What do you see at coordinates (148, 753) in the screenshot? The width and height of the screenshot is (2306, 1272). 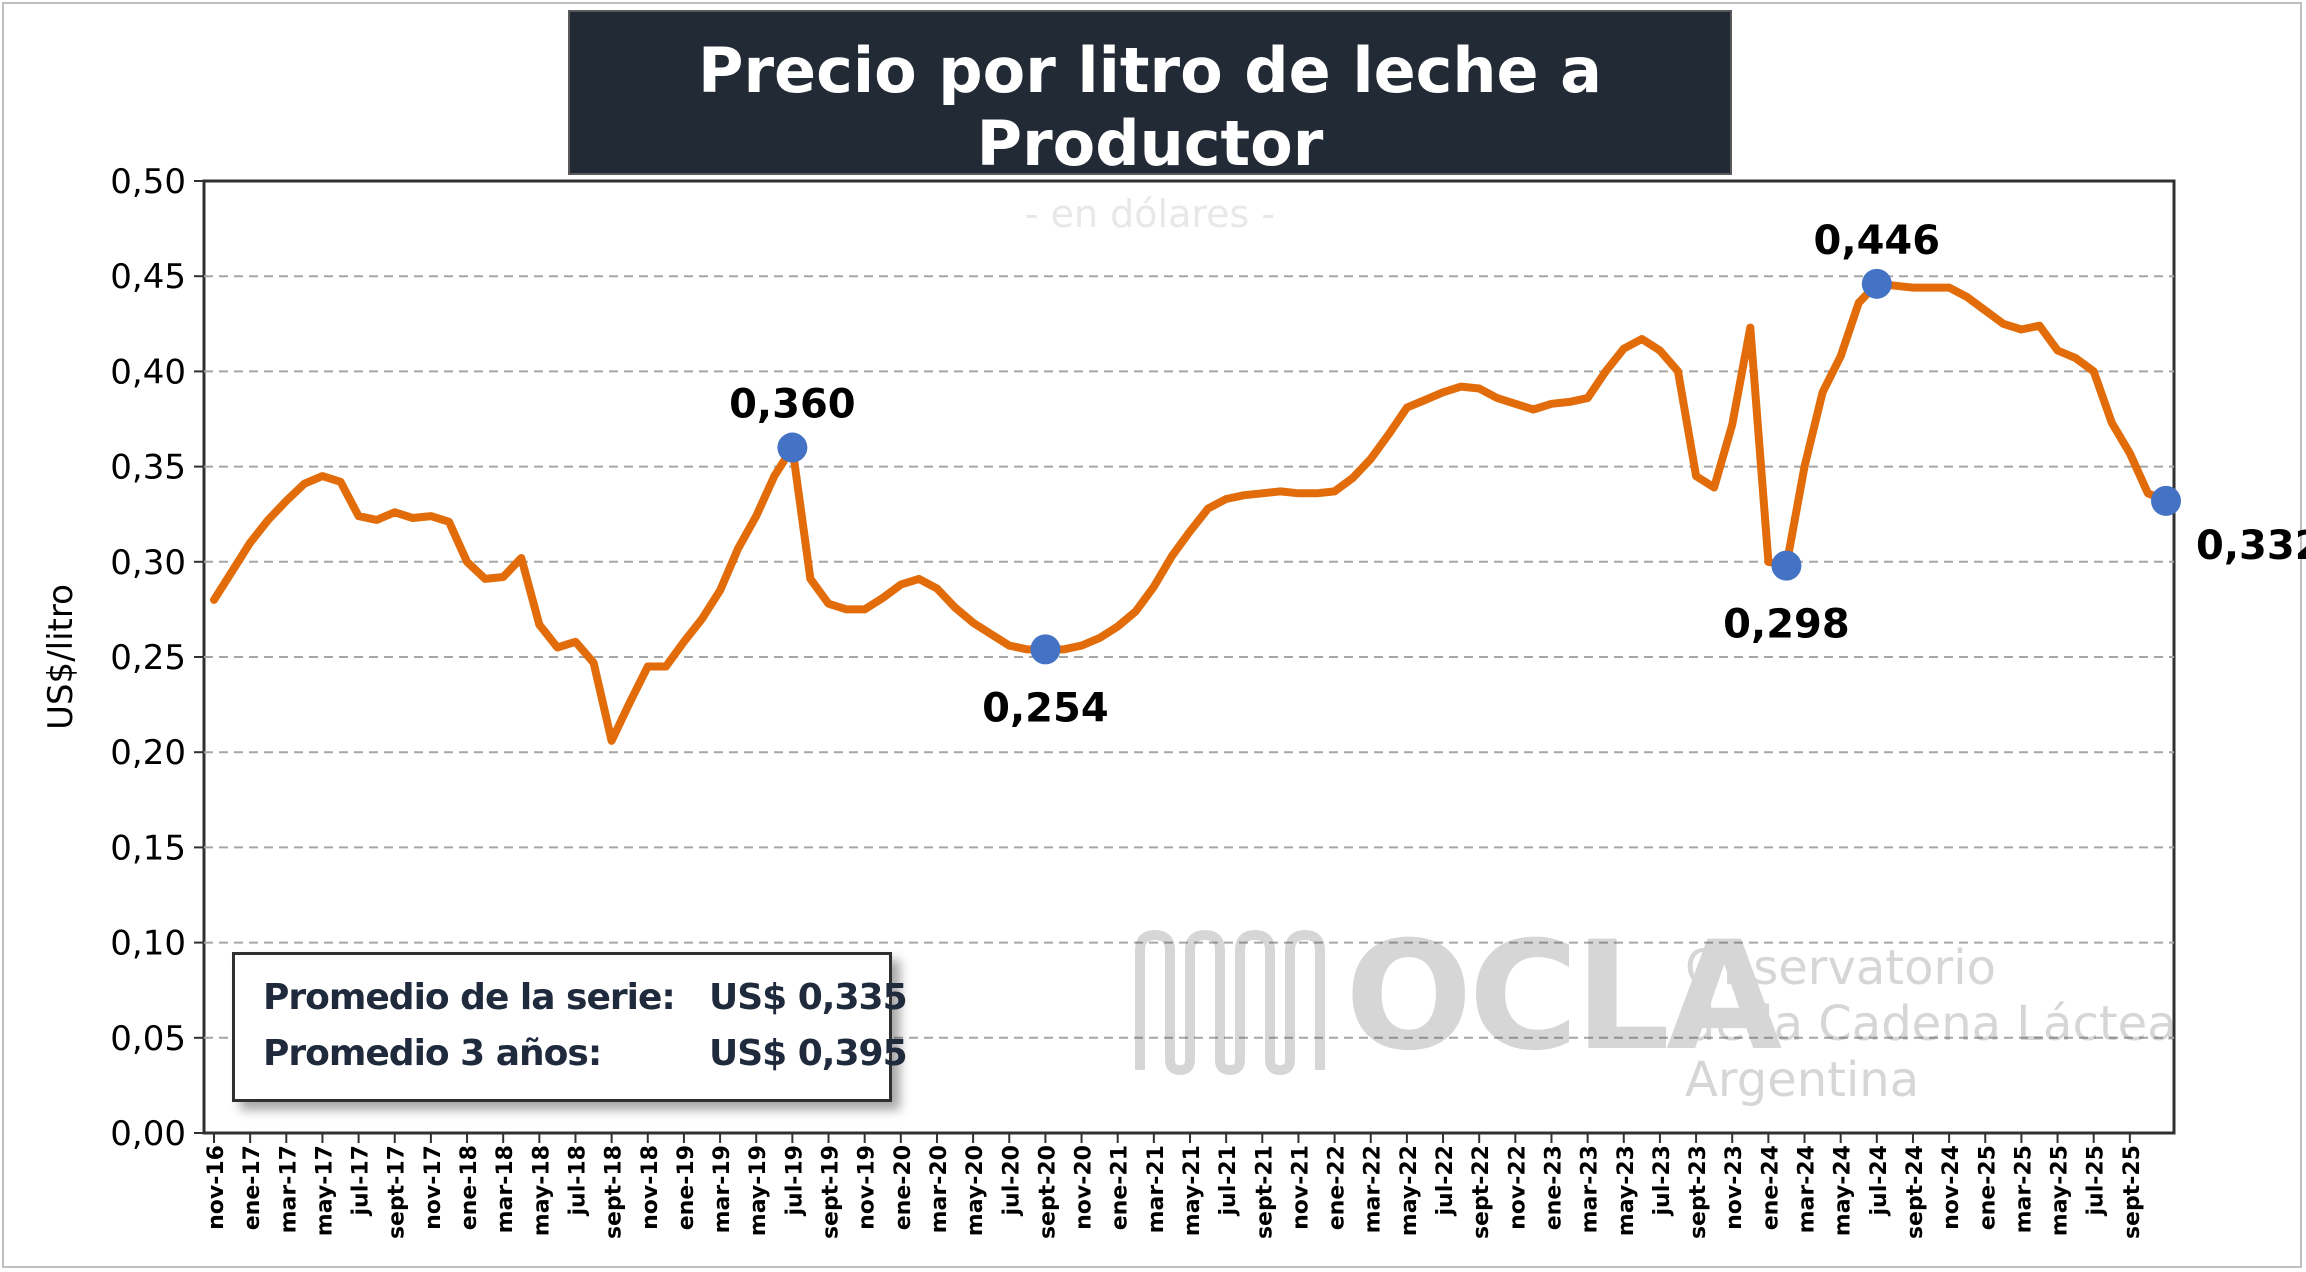 I see `y-tick-label: 0,20` at bounding box center [148, 753].